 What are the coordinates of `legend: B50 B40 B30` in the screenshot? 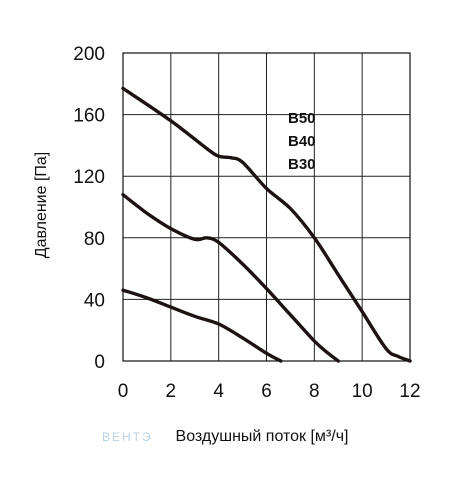 It's located at (302, 141).